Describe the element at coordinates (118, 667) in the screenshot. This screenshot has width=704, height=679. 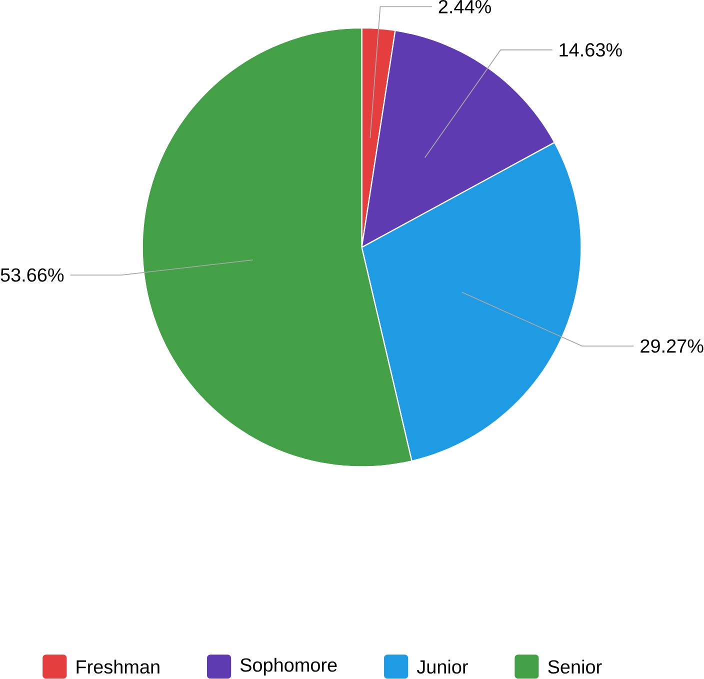
I see `legend-label: Freshman` at that location.